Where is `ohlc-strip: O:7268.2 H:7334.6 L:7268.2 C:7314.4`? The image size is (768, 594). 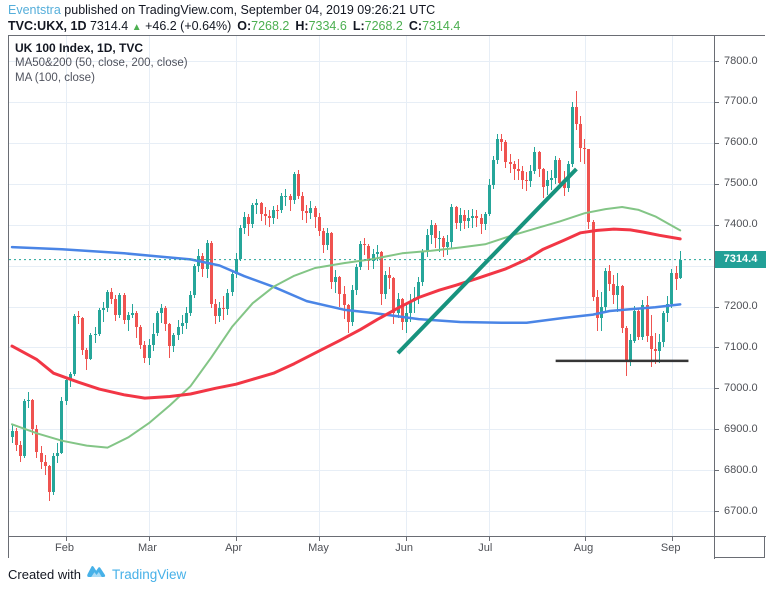 ohlc-strip: O:7268.2 H:7334.6 L:7268.2 C:7314.4 is located at coordinates (345, 26).